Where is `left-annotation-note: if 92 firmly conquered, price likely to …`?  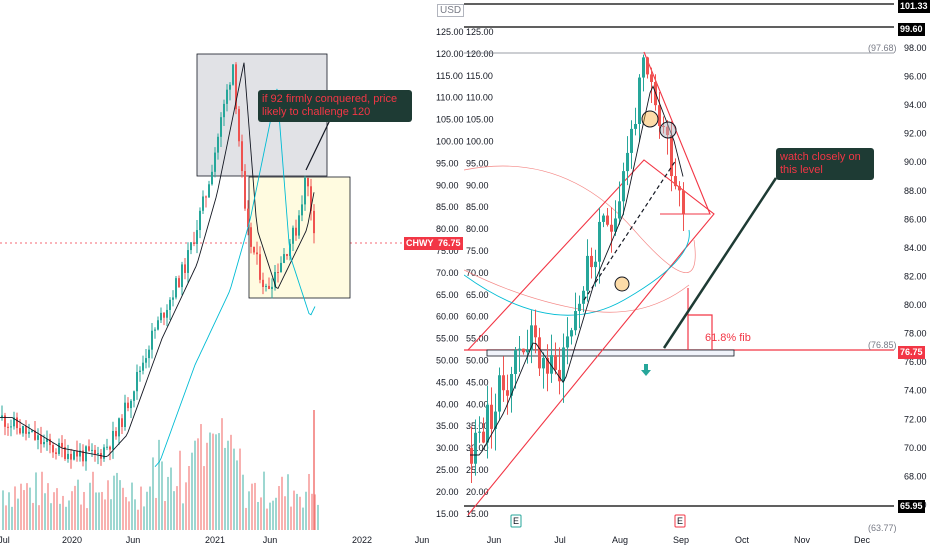 left-annotation-note: if 92 firmly conquered, price likely to … is located at coordinates (335, 106).